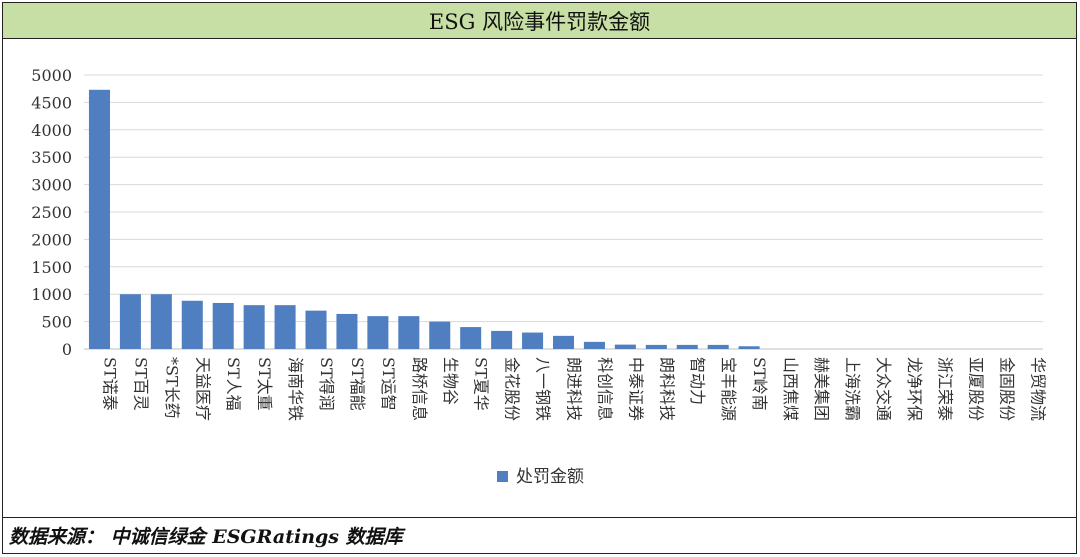 The image size is (1080, 557). Describe the element at coordinates (51, 102) in the screenshot. I see `y-tick-label: 4500` at that location.